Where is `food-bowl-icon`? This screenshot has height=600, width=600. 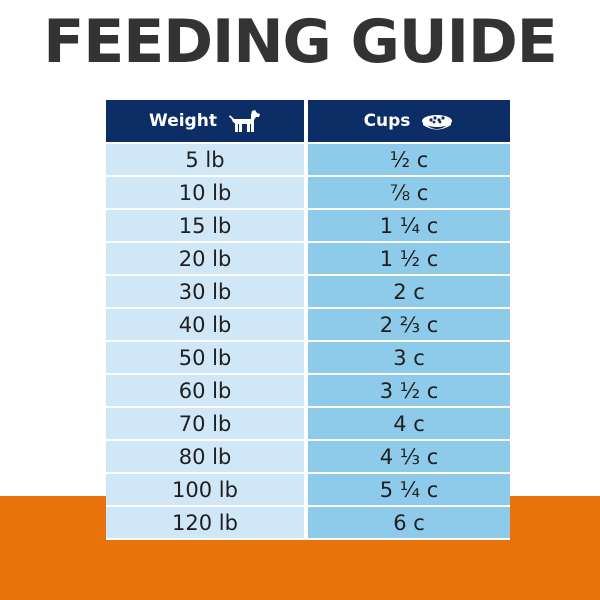
food-bowl-icon is located at coordinates (437, 121).